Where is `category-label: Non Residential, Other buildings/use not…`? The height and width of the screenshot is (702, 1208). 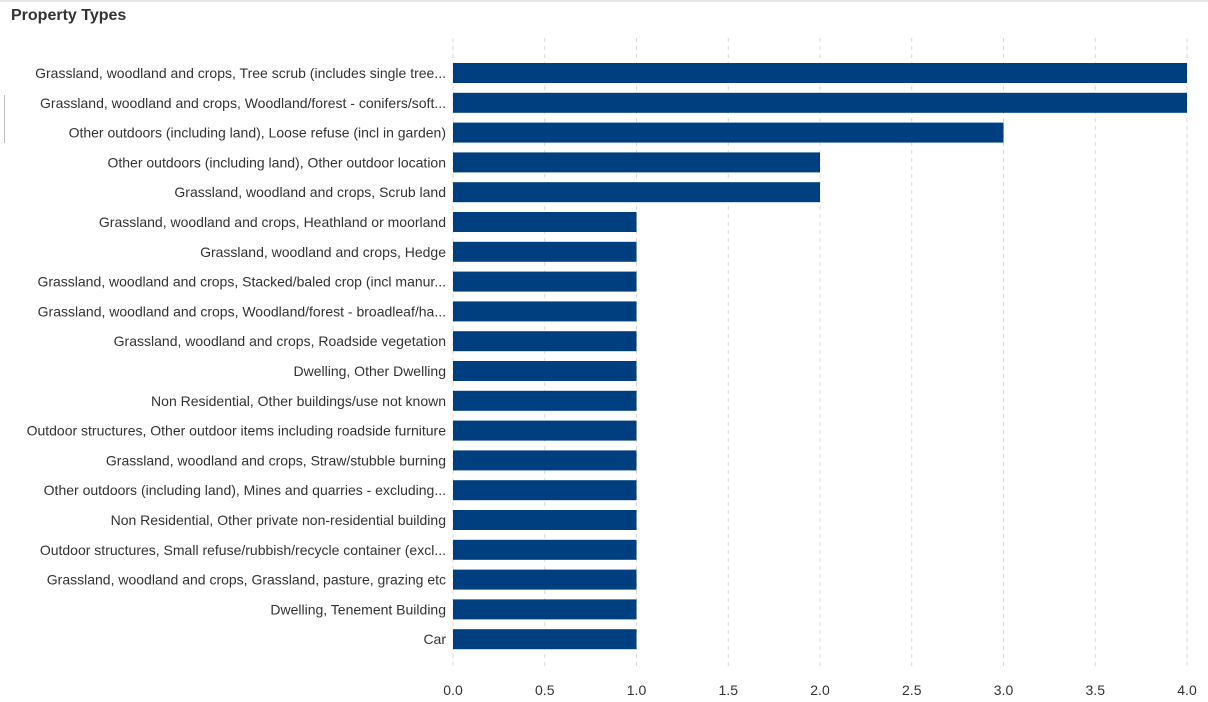 category-label: Non Residential, Other buildings/use not… is located at coordinates (298, 401).